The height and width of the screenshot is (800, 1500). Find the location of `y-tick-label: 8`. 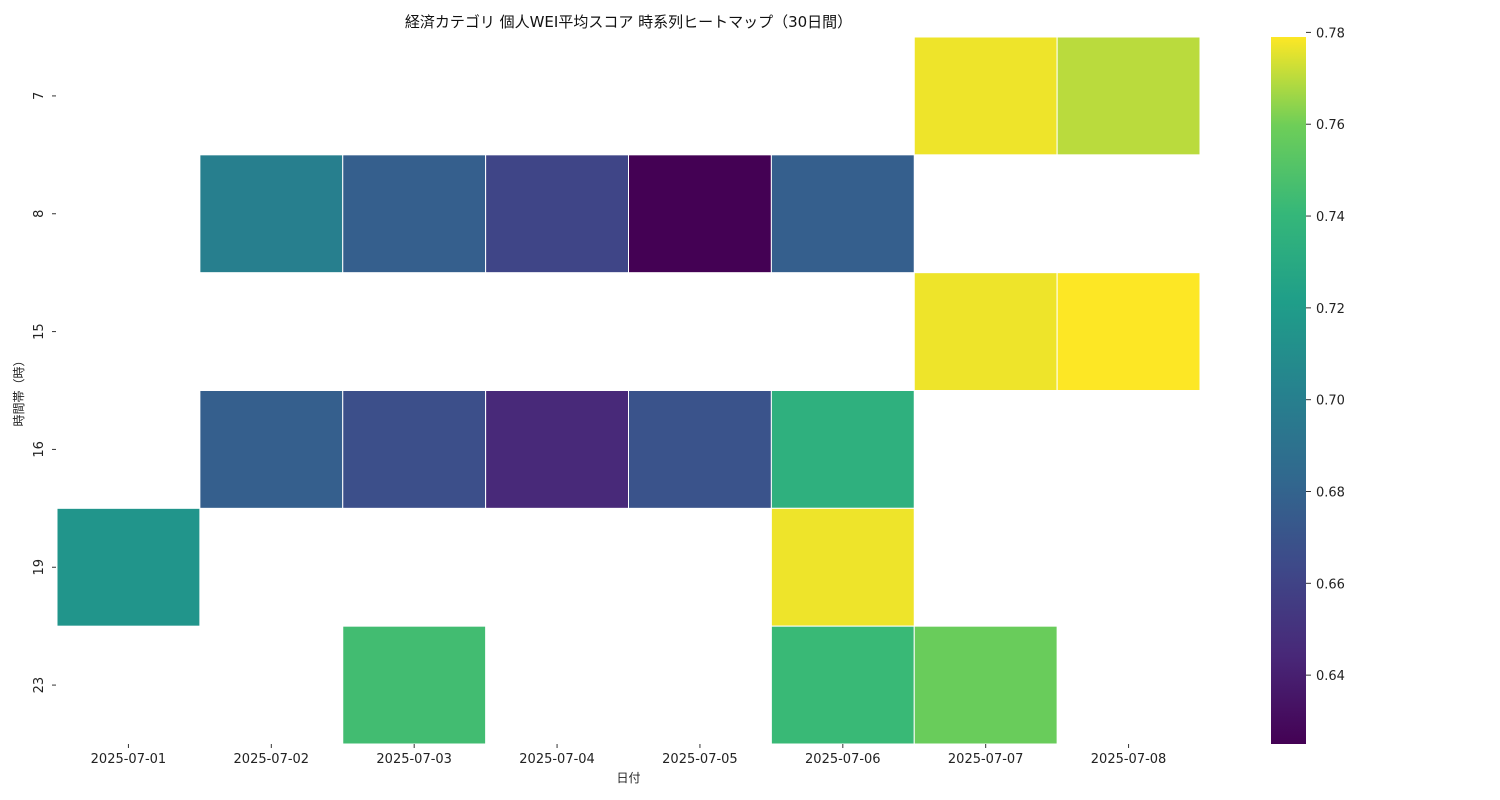

y-tick-label: 8 is located at coordinates (39, 214).